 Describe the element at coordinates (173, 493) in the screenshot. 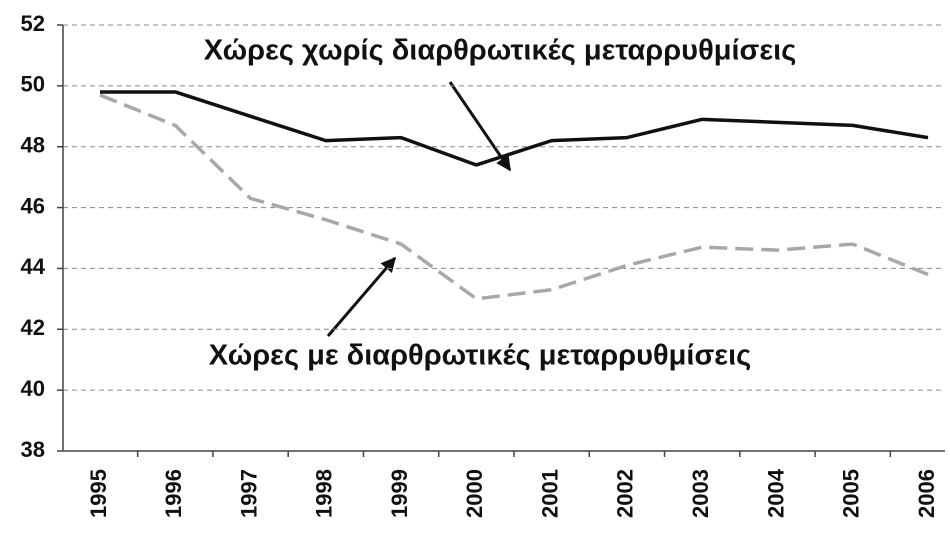

I see `x-tick-label: 1996` at that location.